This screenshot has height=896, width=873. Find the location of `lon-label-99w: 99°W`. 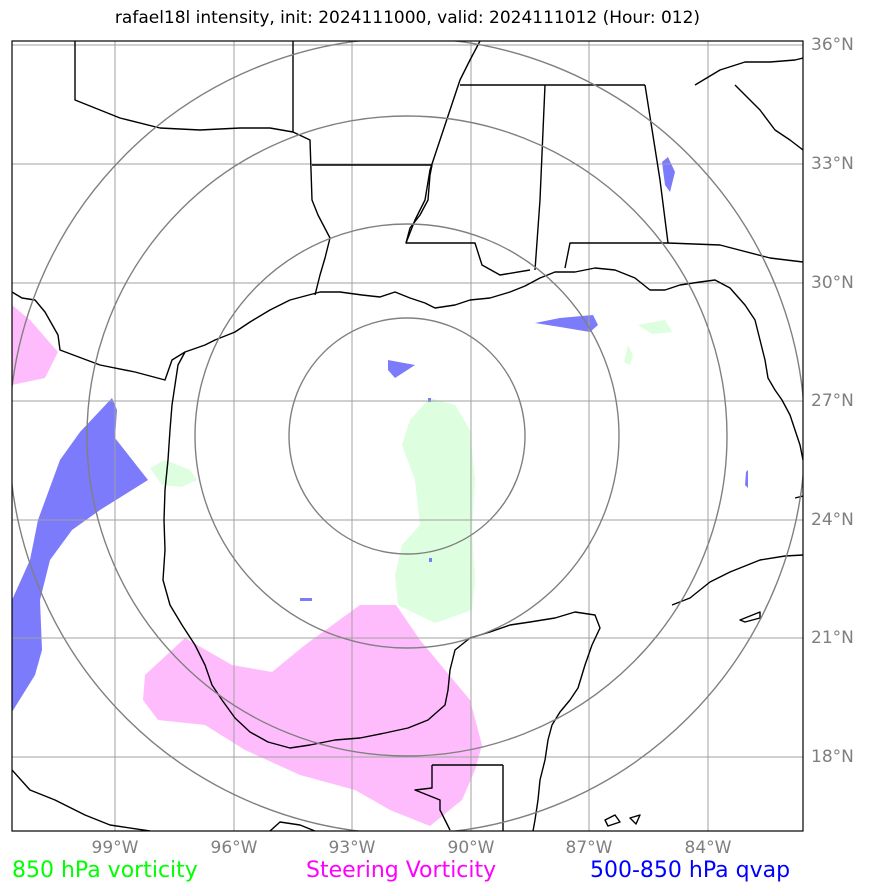

lon-label-99w: 99°W is located at coordinates (115, 848).